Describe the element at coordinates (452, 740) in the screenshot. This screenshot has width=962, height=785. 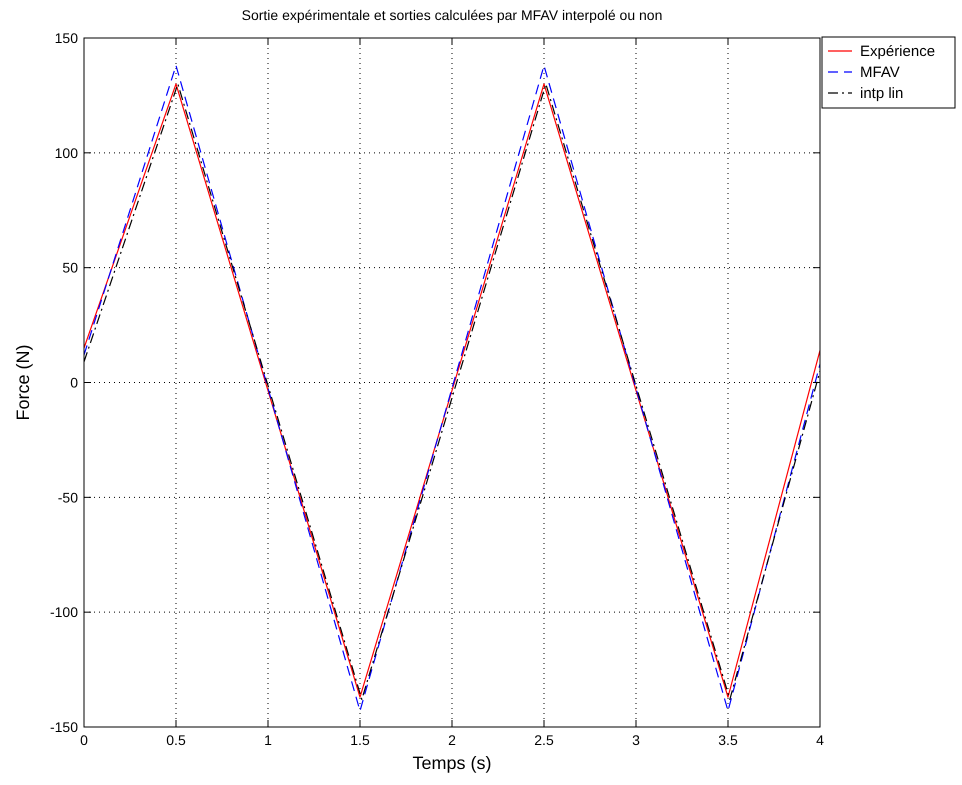
I see `x-tick-label: 2` at that location.